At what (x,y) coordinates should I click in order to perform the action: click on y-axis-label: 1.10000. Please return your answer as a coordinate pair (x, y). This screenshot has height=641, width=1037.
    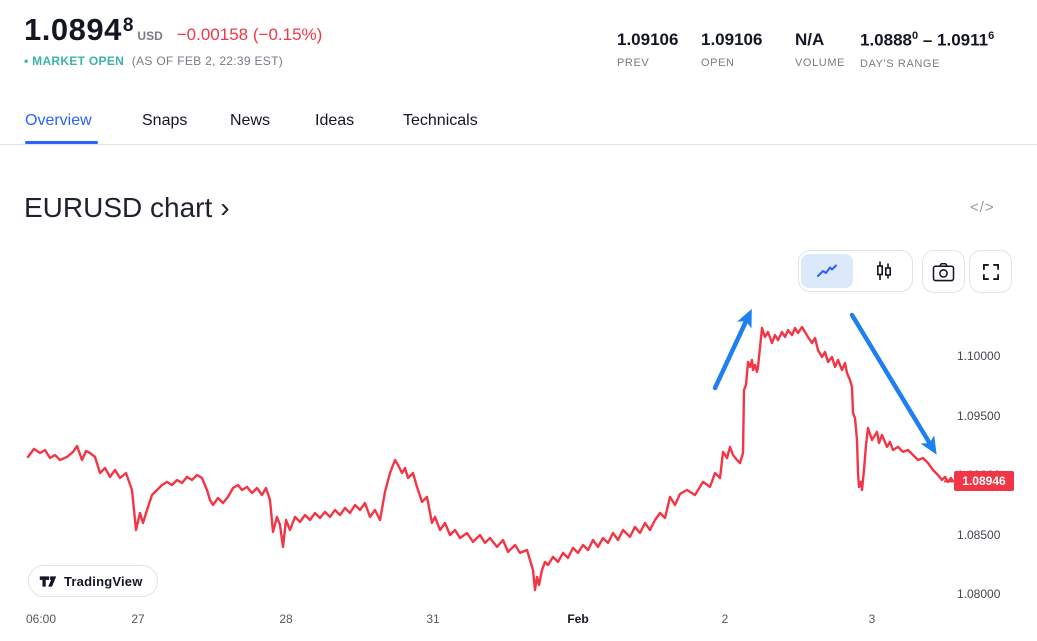
    Looking at the image, I should click on (979, 356).